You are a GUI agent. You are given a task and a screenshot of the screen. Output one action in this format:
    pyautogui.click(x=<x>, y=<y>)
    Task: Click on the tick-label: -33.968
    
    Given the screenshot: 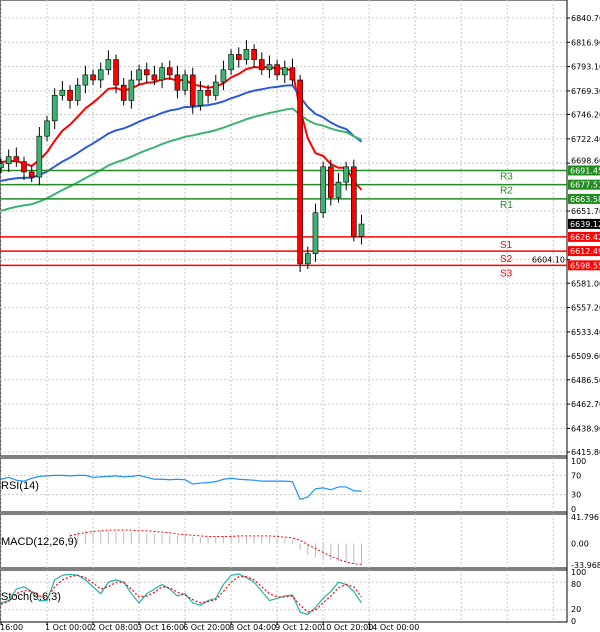 What is the action you would take?
    pyautogui.click(x=585, y=565)
    